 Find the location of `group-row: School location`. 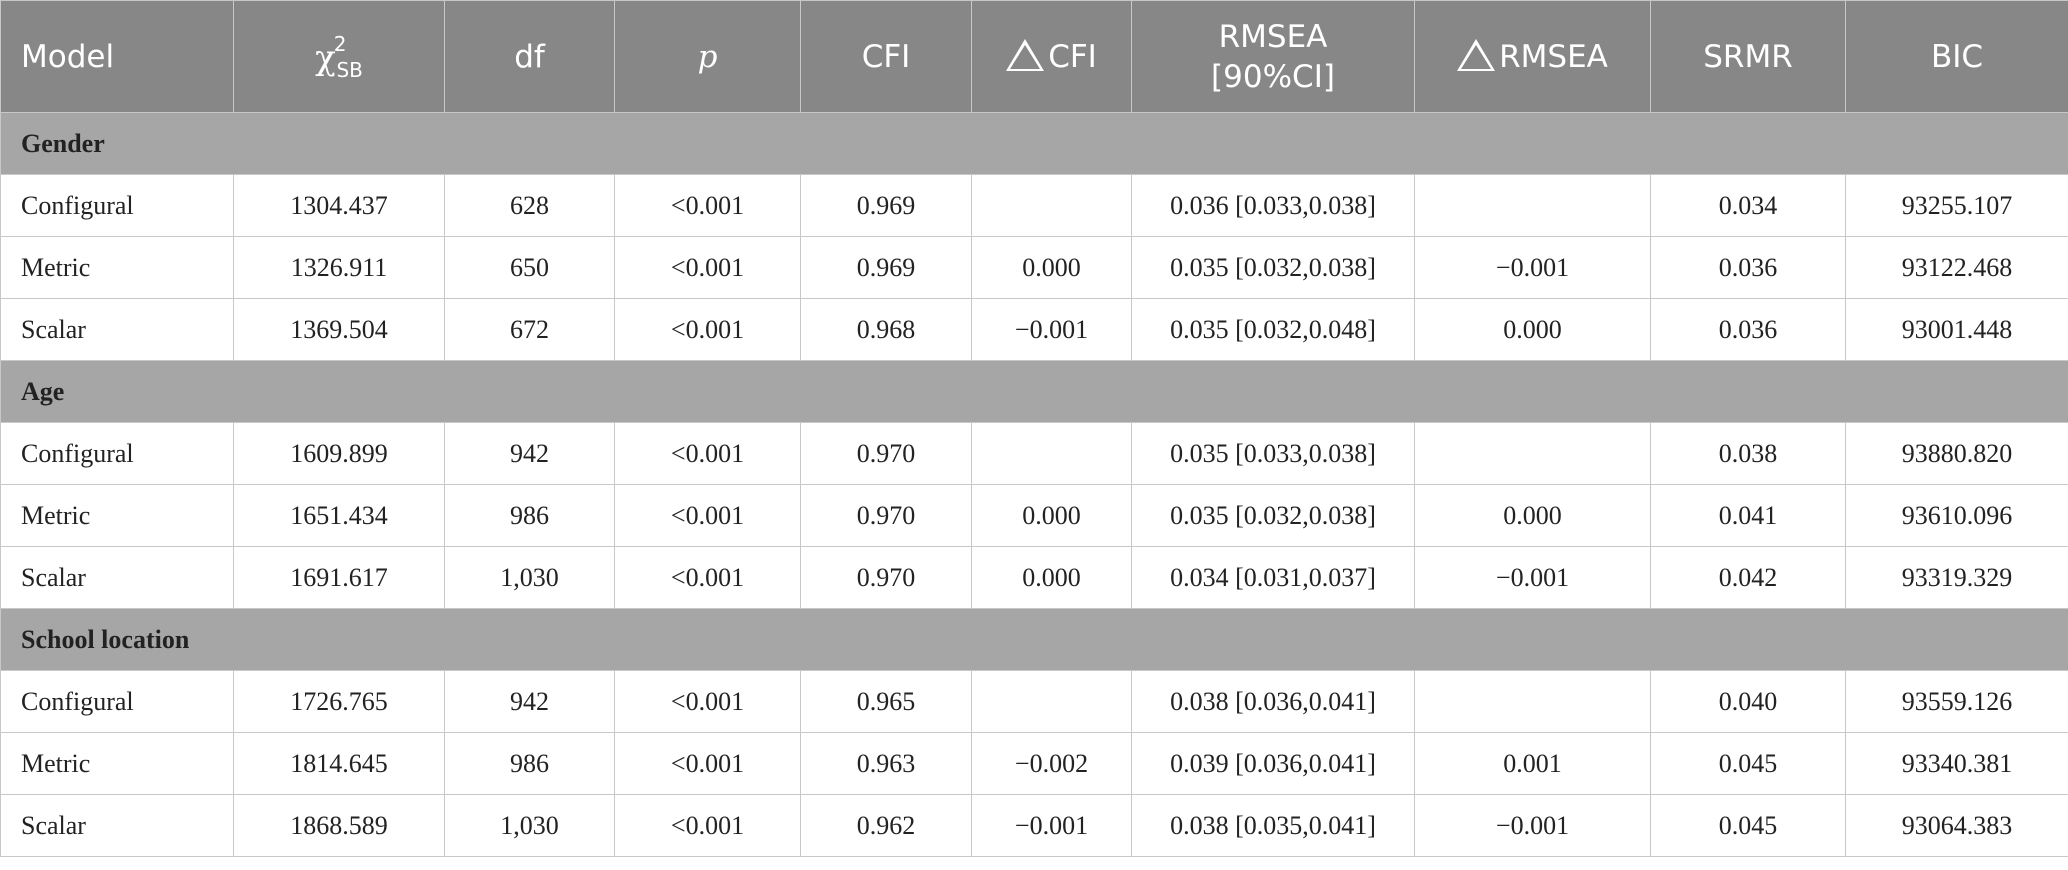

group-row: School location is located at coordinates (1034, 639).